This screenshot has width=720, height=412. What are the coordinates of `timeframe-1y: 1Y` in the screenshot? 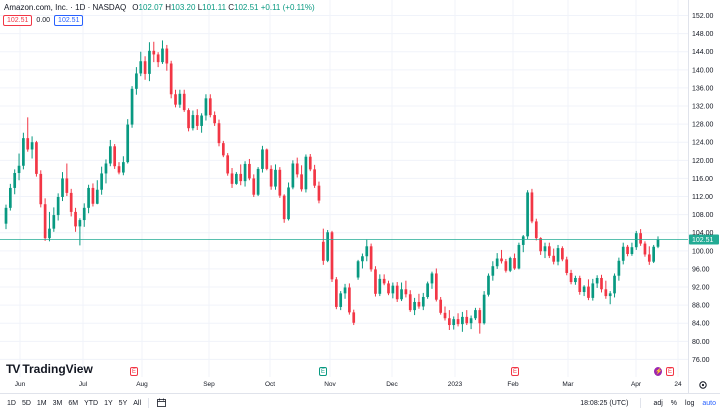 It's located at (108, 403).